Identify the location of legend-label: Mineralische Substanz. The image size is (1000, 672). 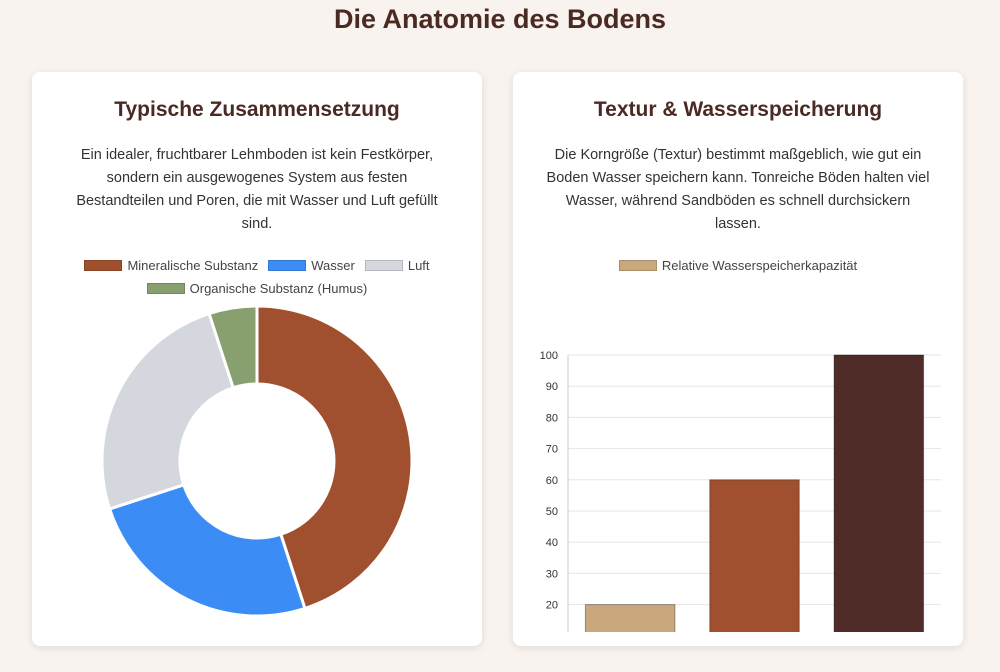
(193, 265).